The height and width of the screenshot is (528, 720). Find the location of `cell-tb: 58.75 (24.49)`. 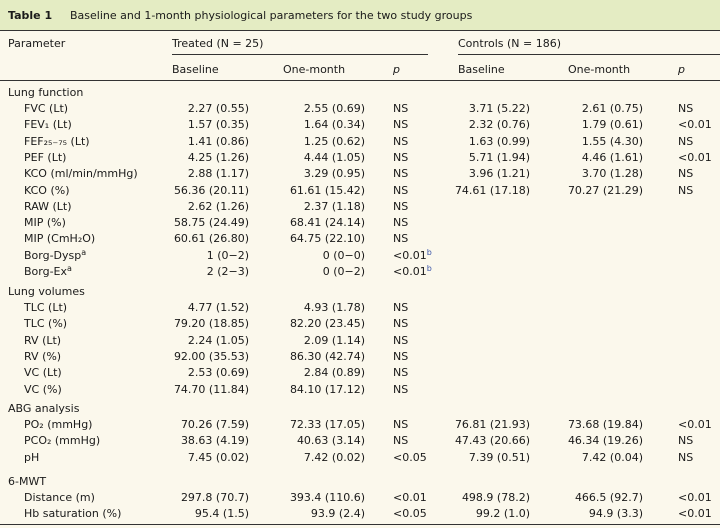

cell-tb: 58.75 (24.49) is located at coordinates (211, 222).